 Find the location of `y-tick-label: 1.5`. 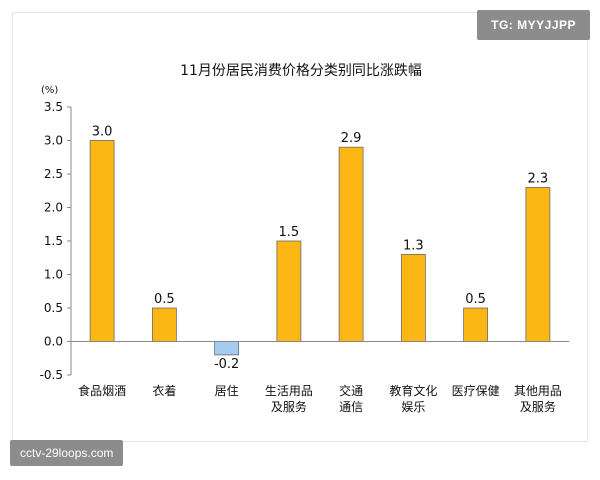

y-tick-label: 1.5 is located at coordinates (53, 241).